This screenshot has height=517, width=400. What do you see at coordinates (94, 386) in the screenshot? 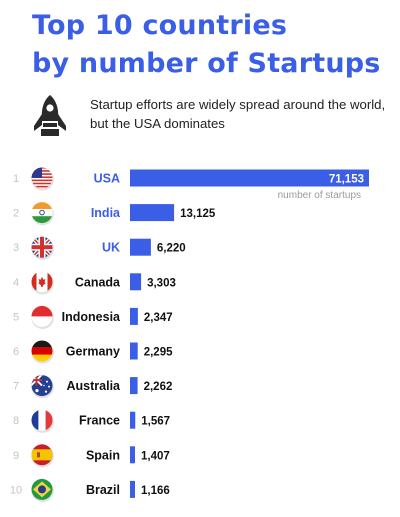
I see `country-label: Australia` at bounding box center [94, 386].